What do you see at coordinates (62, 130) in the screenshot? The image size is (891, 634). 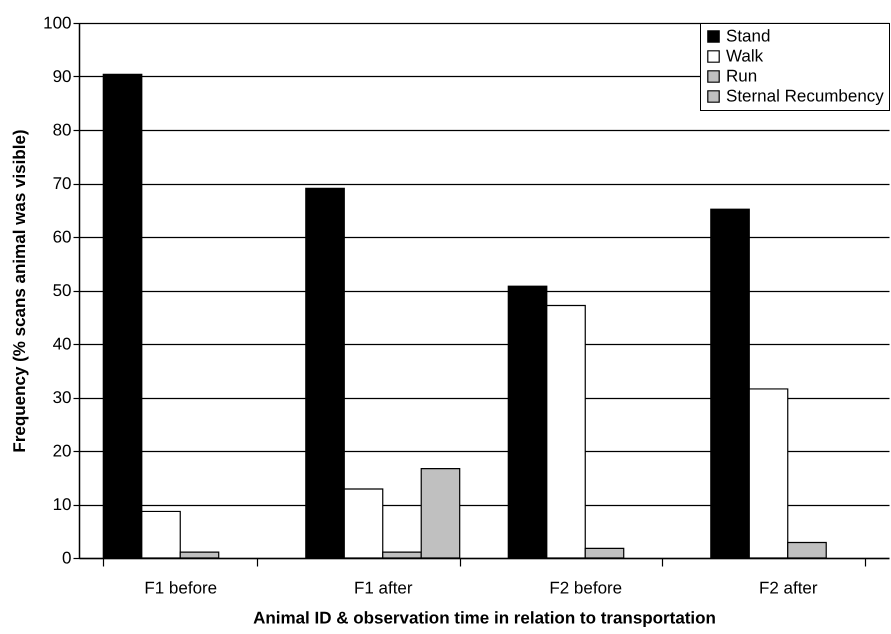 I see `y-tick-label: 80` at bounding box center [62, 130].